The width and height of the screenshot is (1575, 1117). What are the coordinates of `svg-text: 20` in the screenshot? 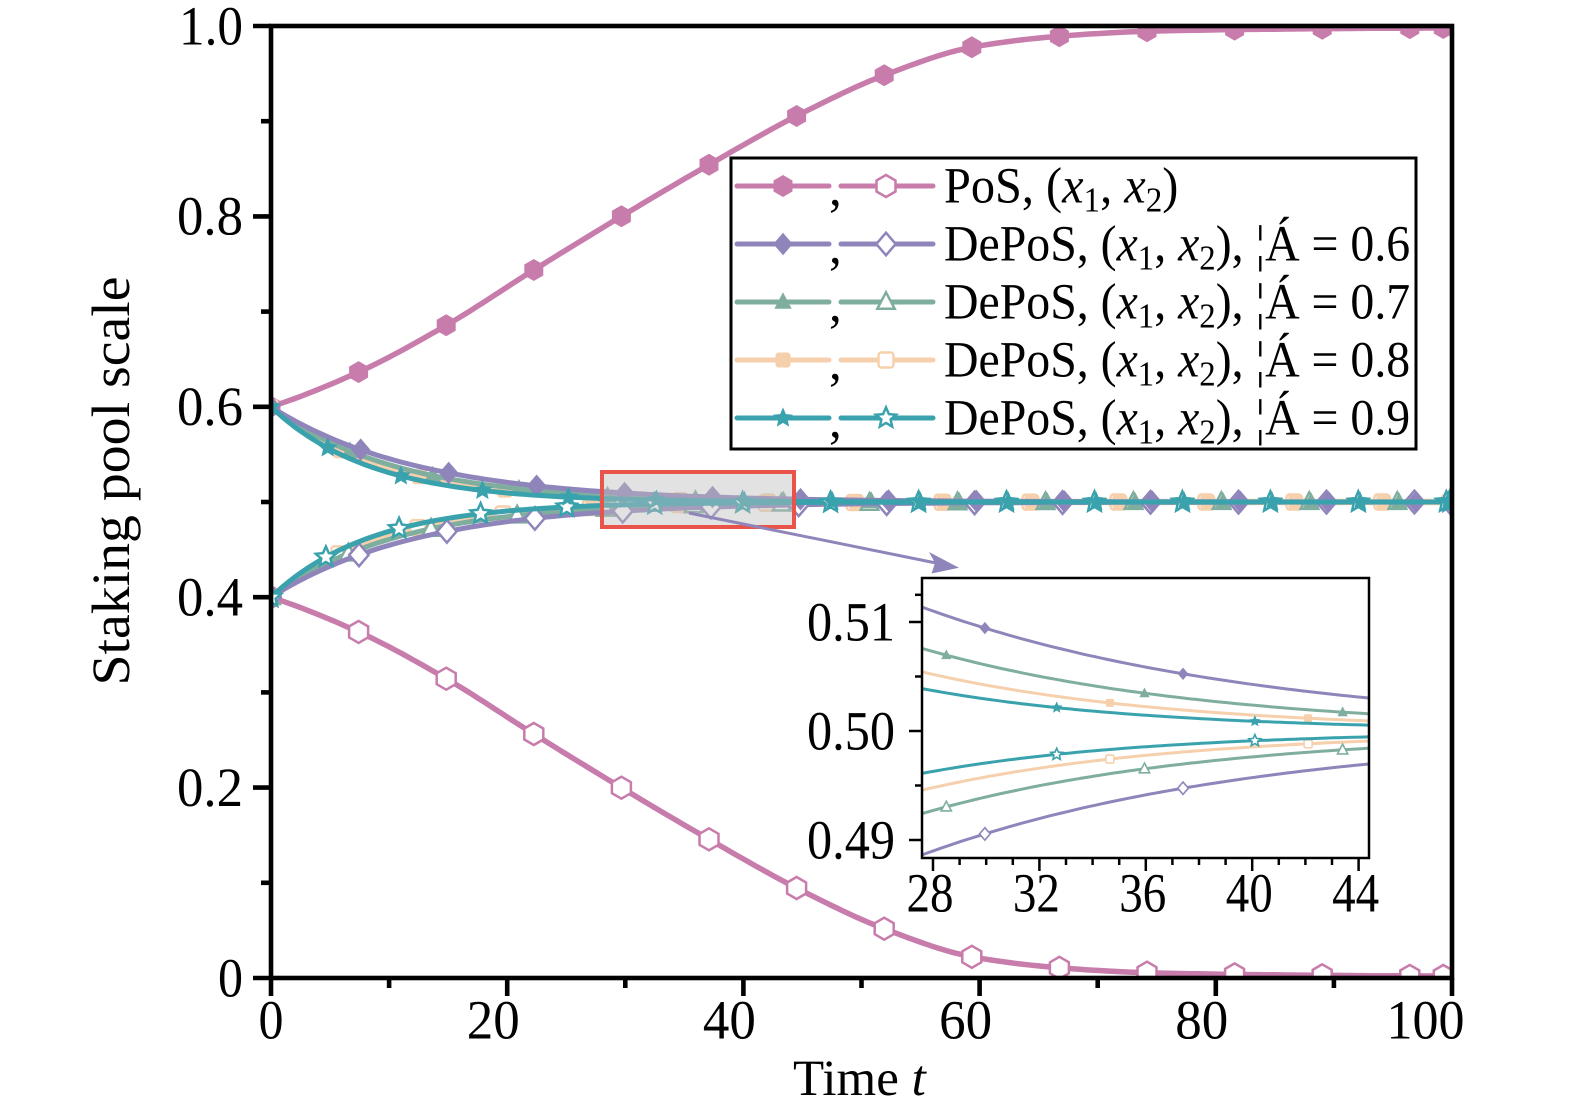 It's located at (493, 1021).